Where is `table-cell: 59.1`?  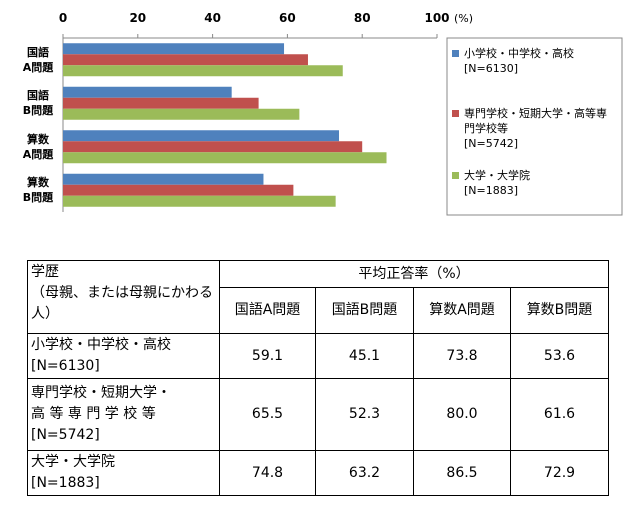 table-cell: 59.1 is located at coordinates (267, 356).